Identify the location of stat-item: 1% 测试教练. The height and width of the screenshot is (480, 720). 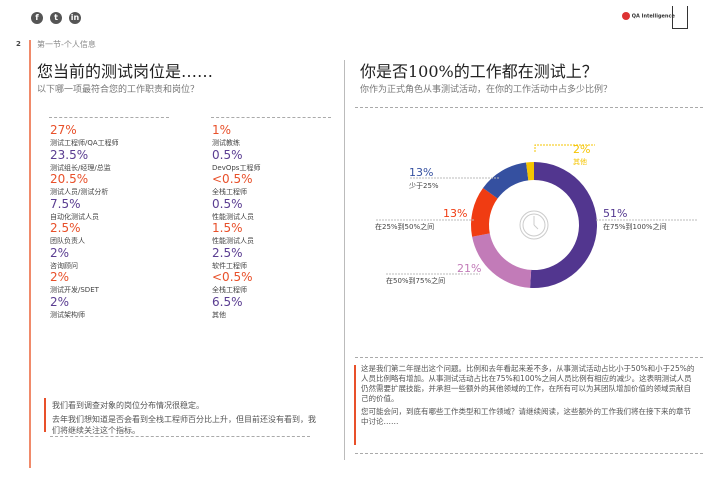
(272, 135).